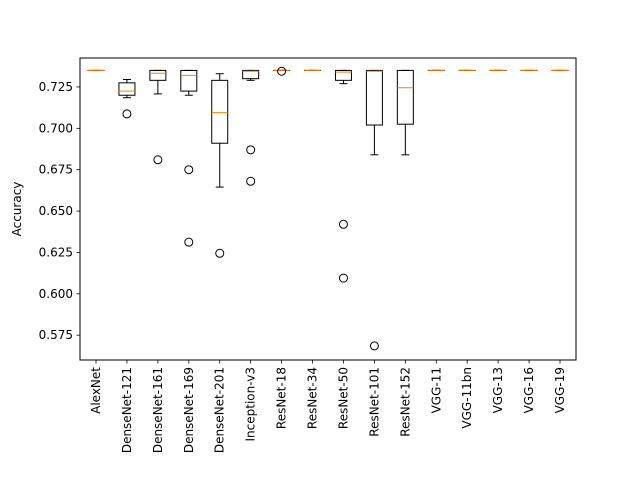  I want to click on x-tick-label: VGG-16, so click(529, 390).